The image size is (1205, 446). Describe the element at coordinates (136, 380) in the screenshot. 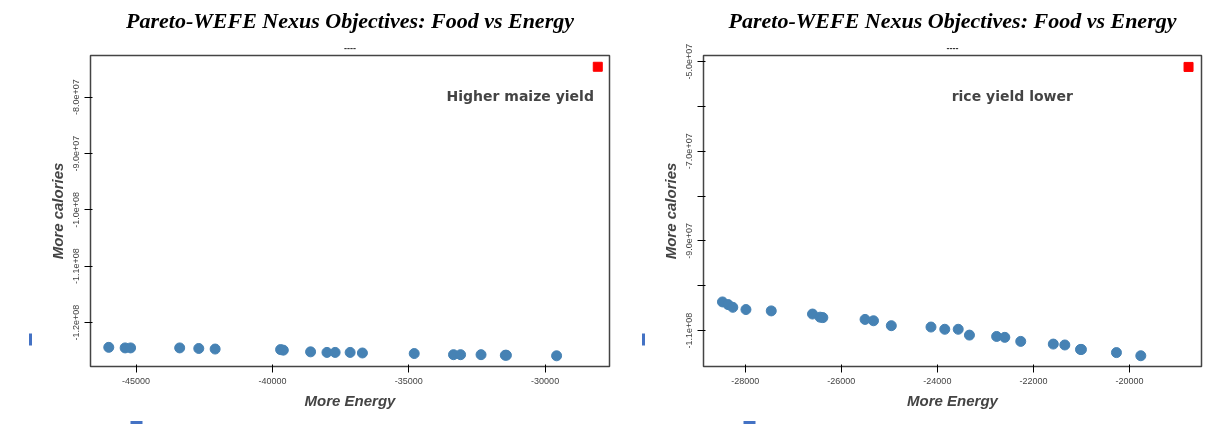

I see `x-tick-label: -45000` at that location.